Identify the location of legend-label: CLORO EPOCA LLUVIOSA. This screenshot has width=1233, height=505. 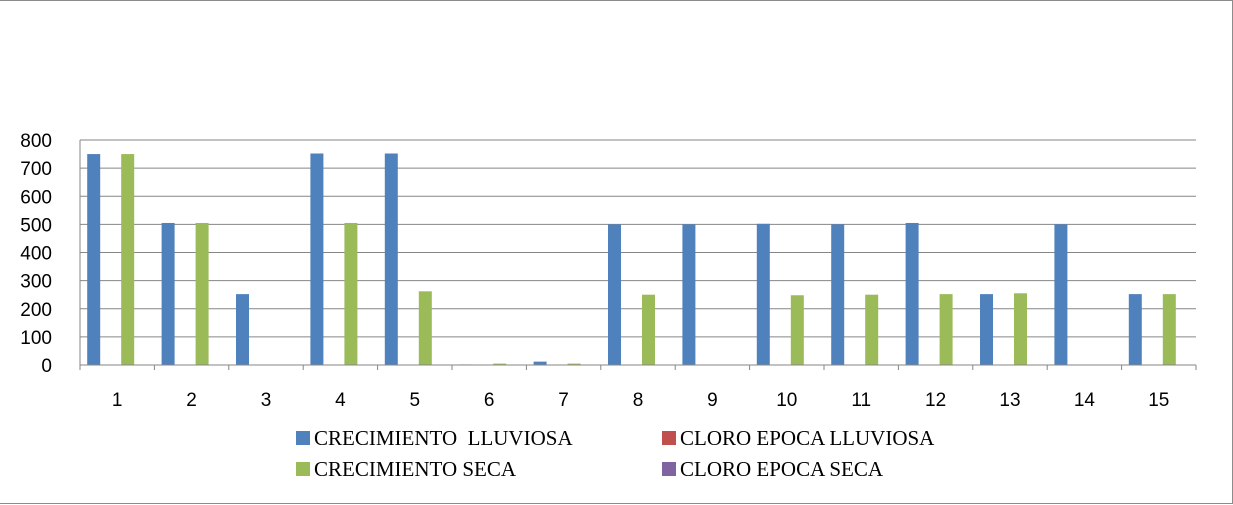
(807, 438).